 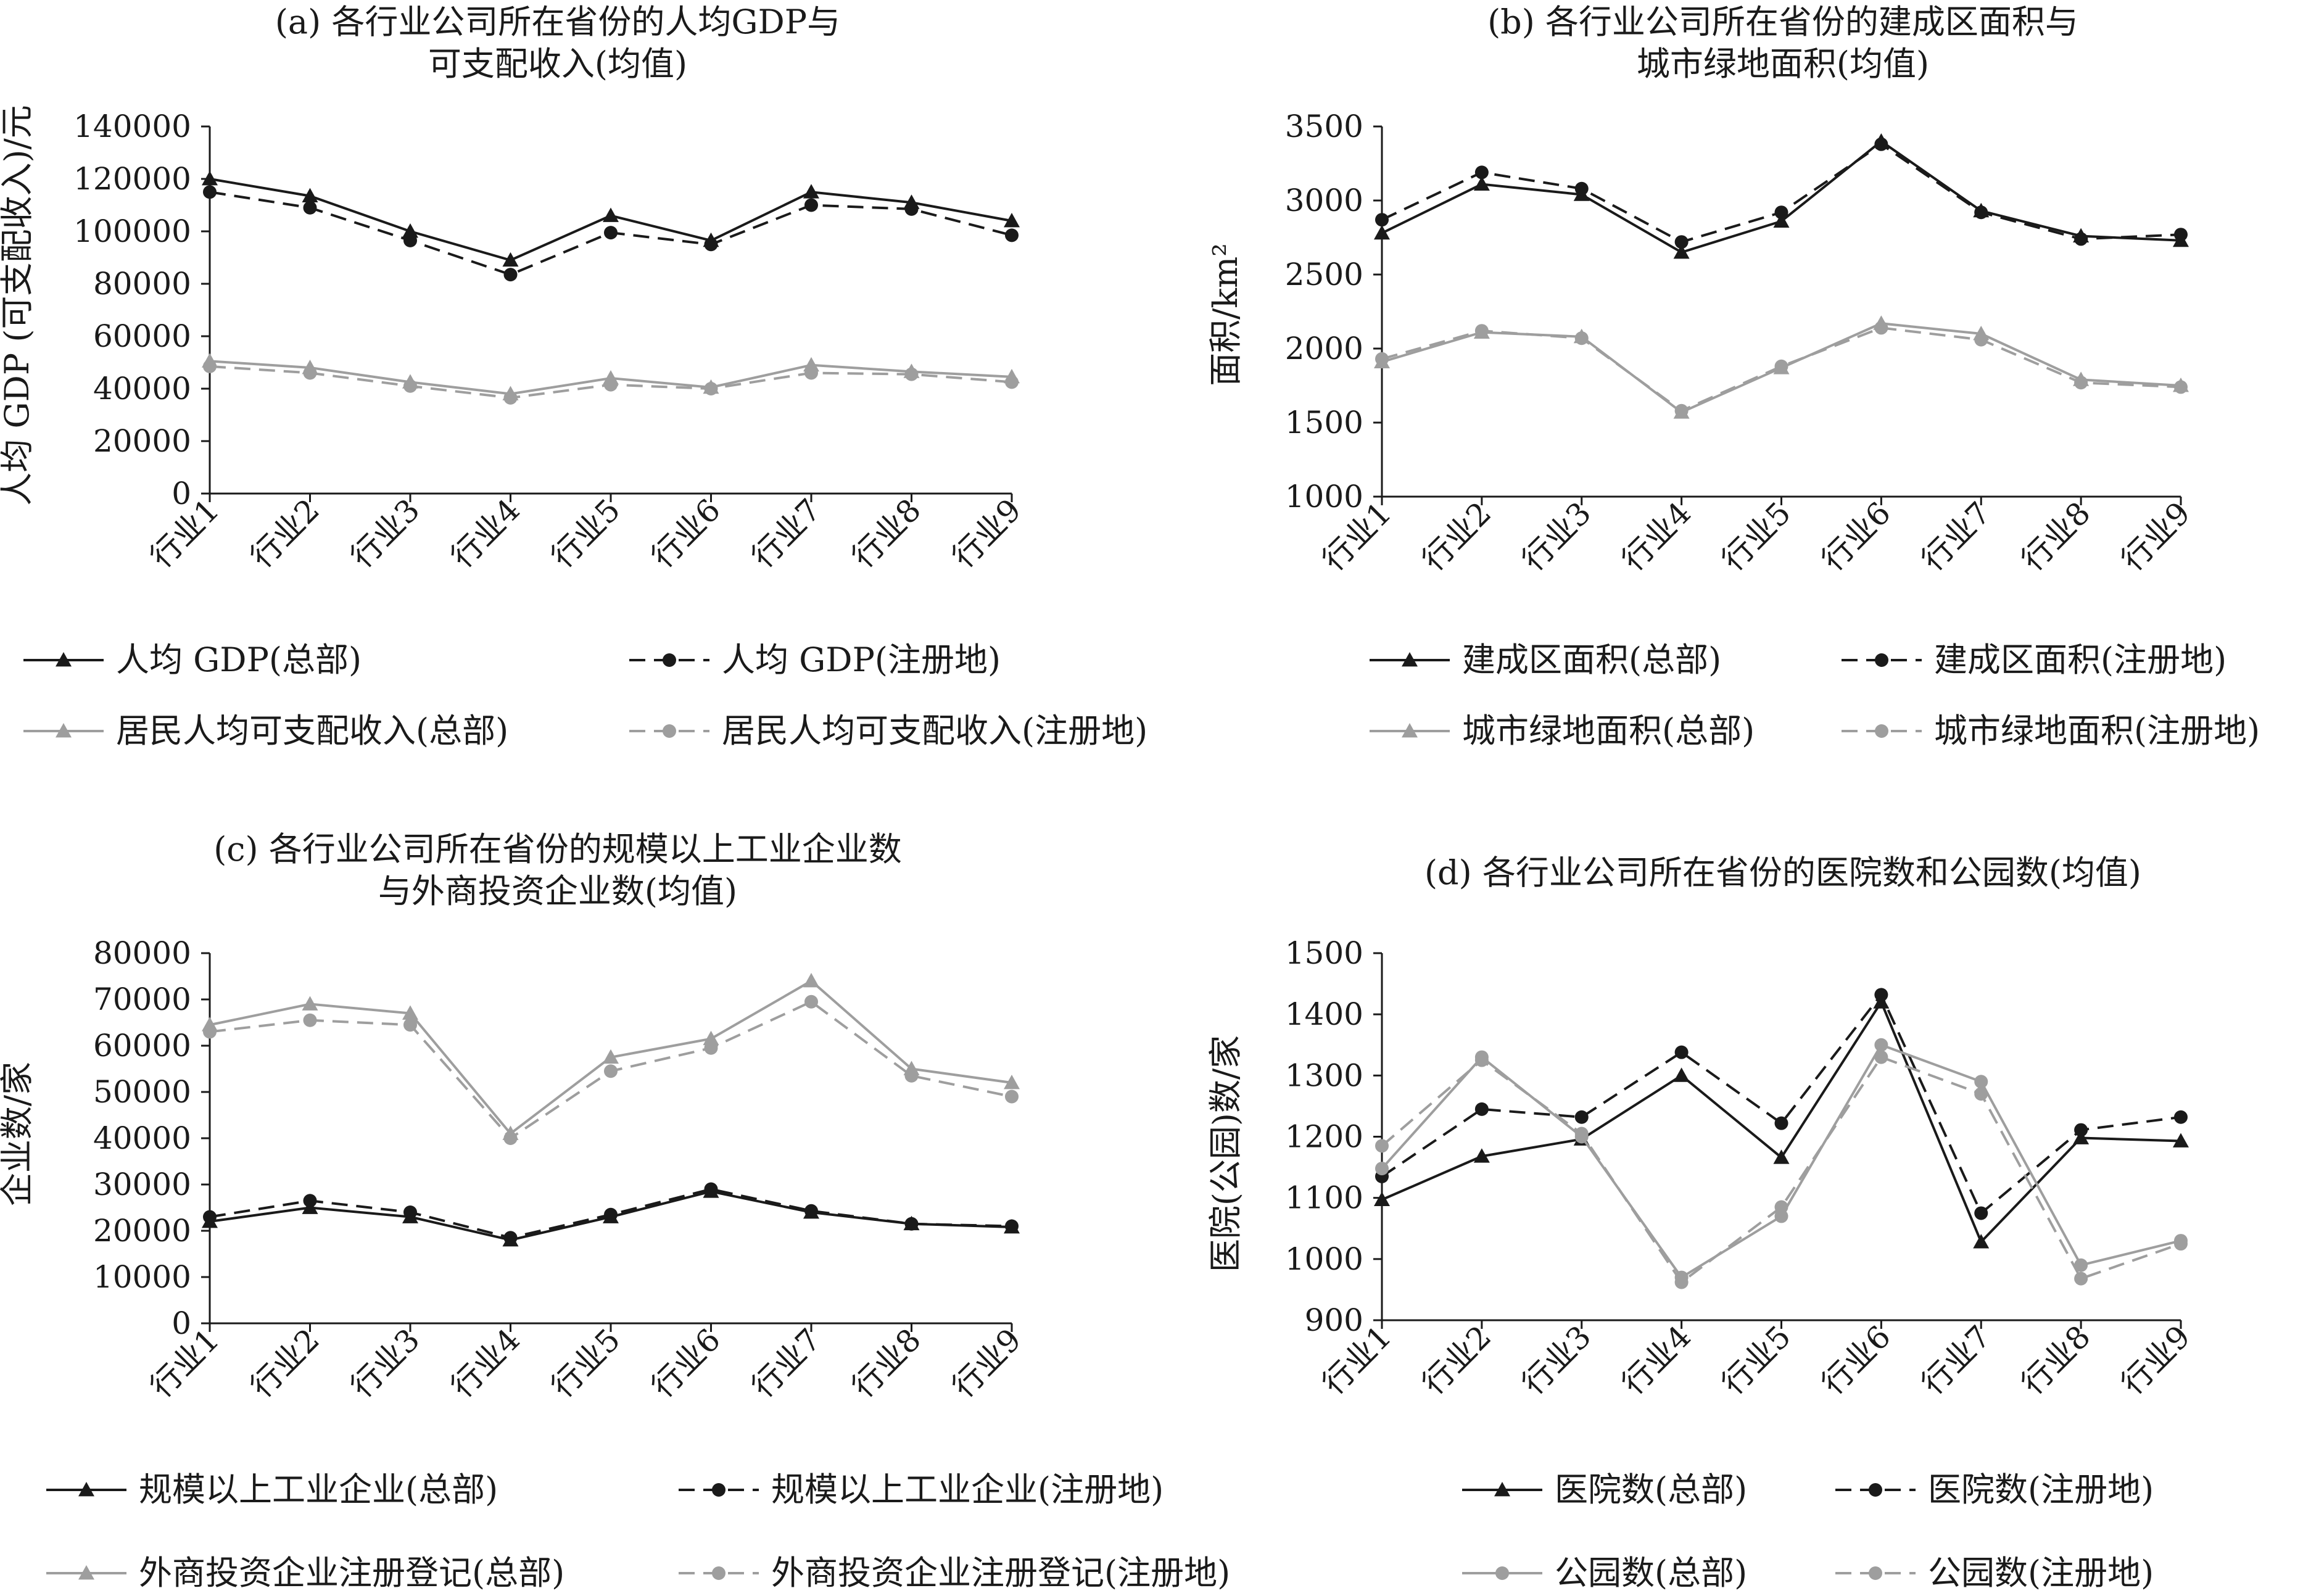 What do you see at coordinates (1324, 1014) in the screenshot?
I see `y-tick-label: 1400` at bounding box center [1324, 1014].